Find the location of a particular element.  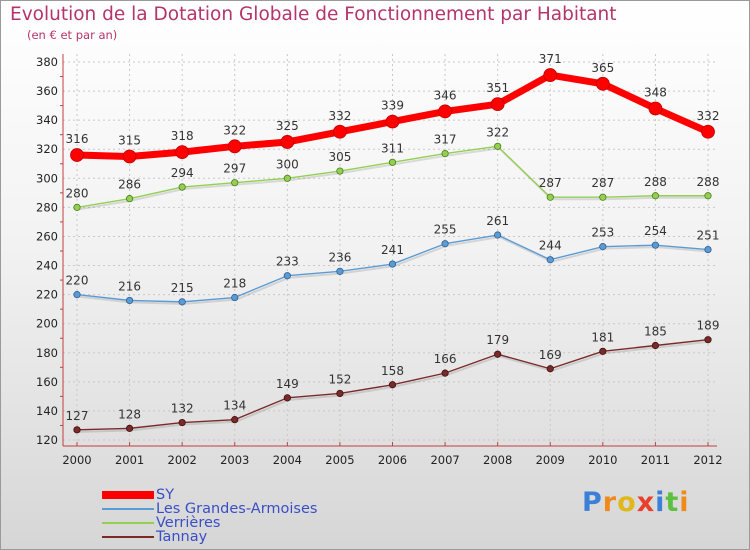

data-label: 254 is located at coordinates (655, 231).